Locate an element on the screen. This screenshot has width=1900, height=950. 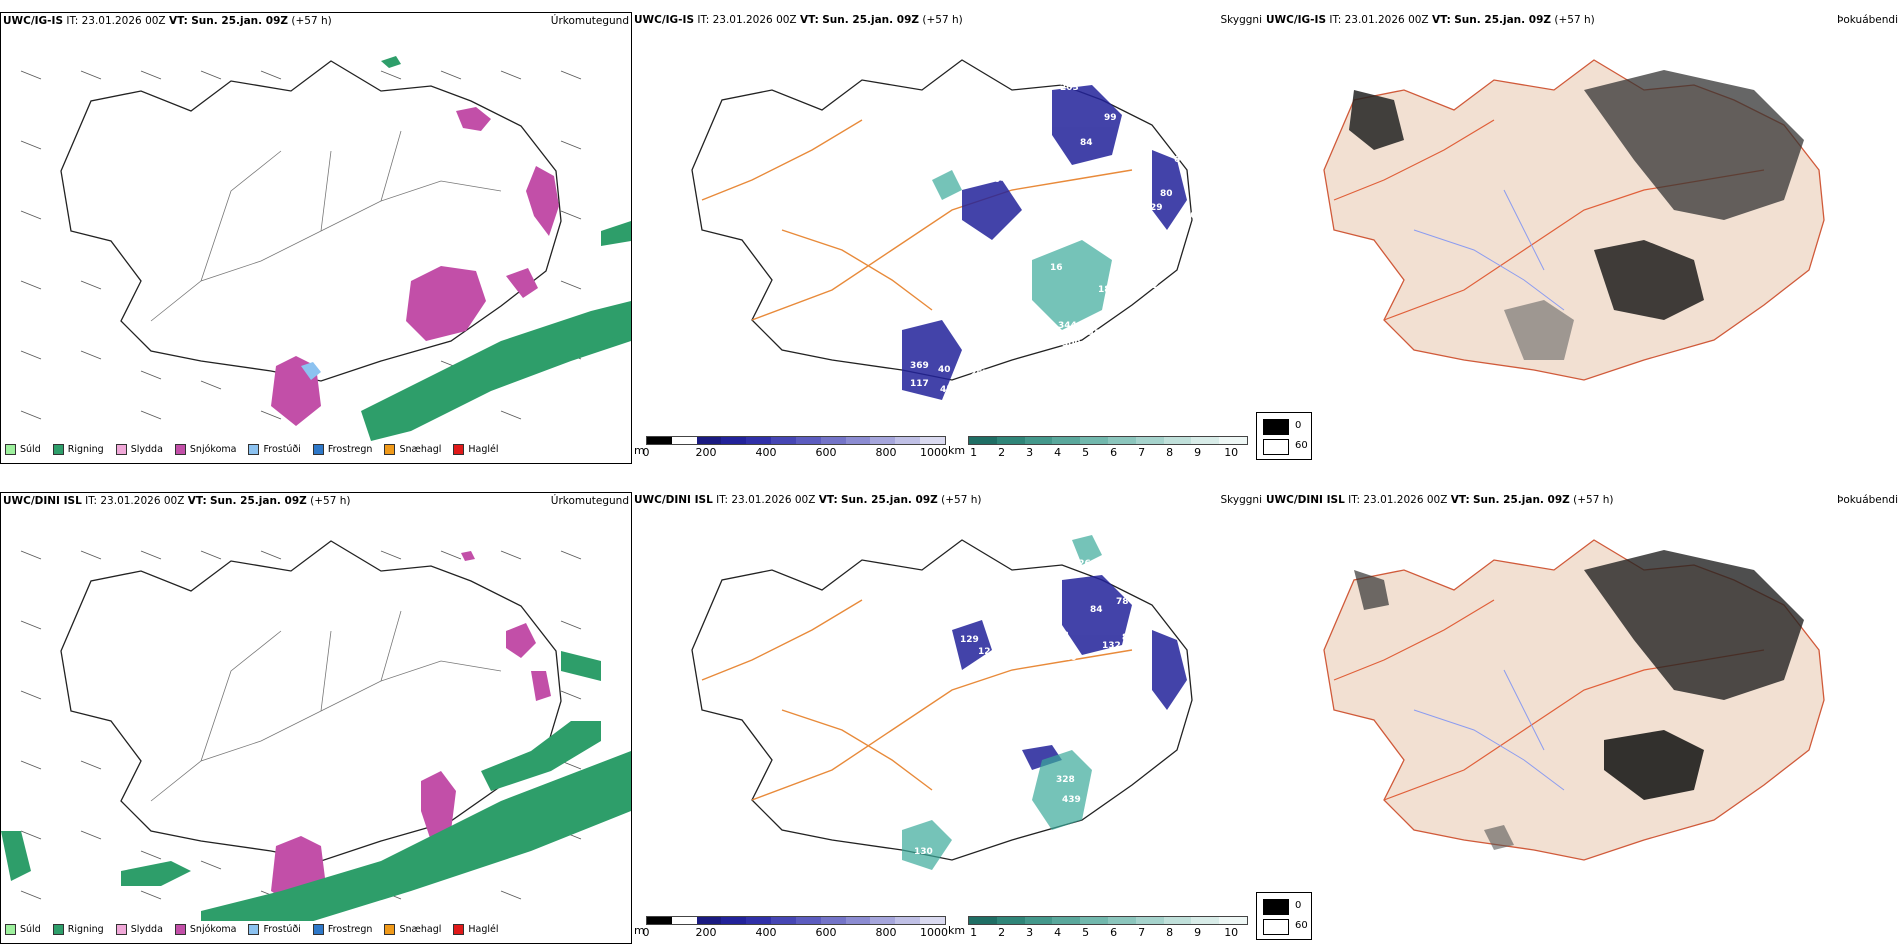
rivers is located at coordinates (1489, 730).